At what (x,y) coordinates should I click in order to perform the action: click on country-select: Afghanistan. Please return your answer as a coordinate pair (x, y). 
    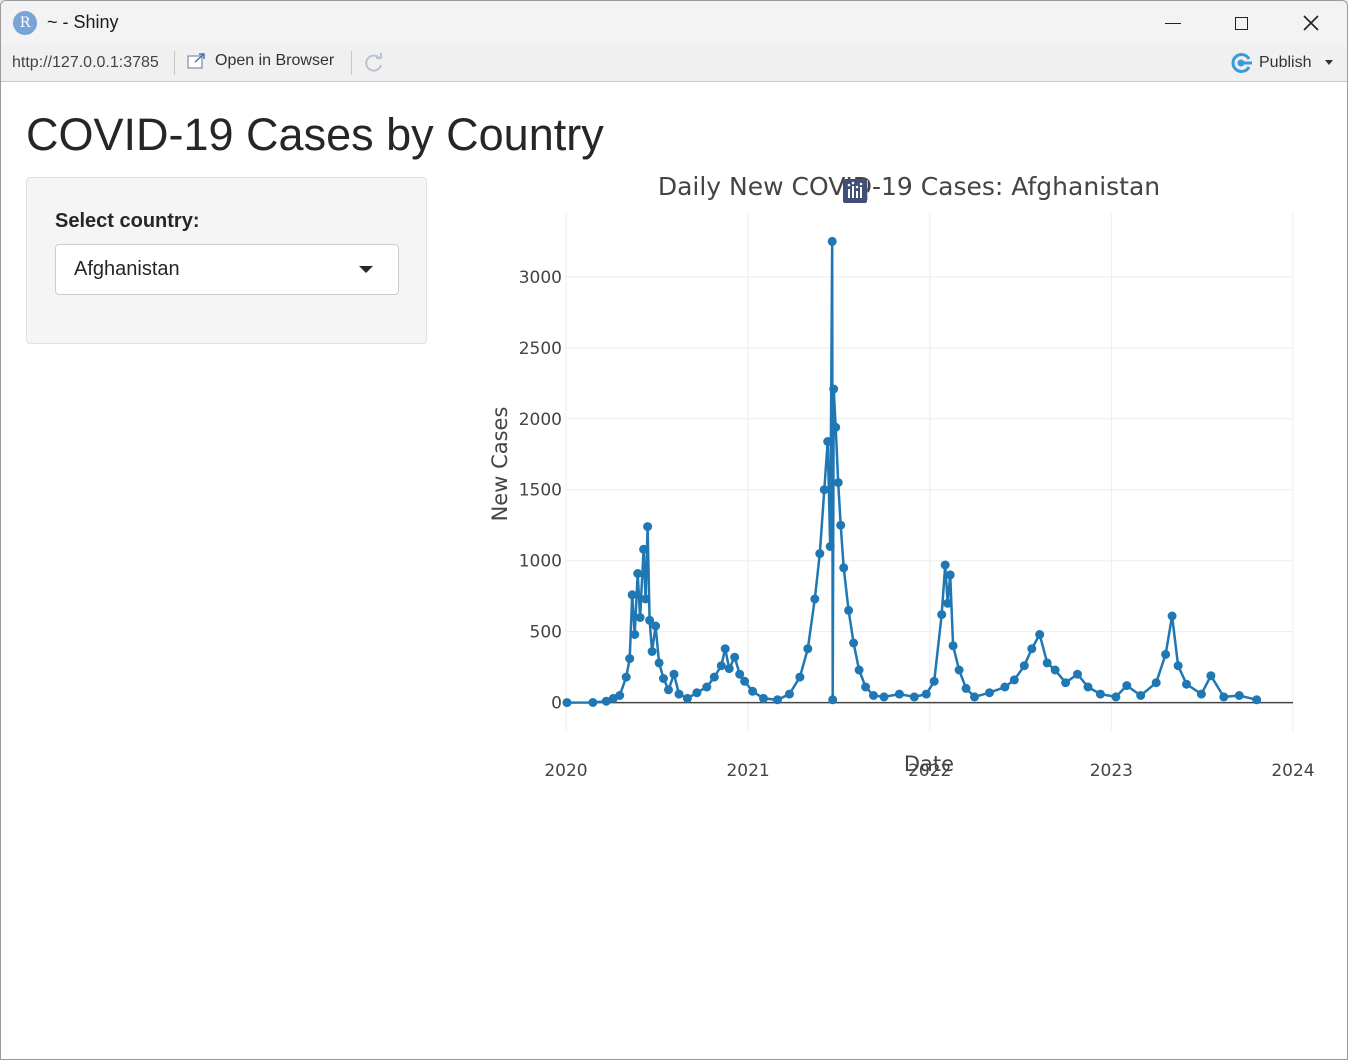
    Looking at the image, I should click on (227, 269).